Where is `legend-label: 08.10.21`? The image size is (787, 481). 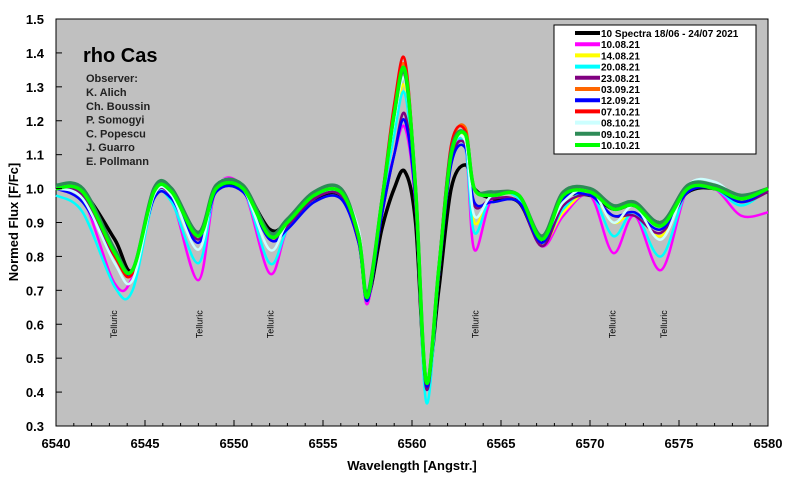 legend-label: 08.10.21 is located at coordinates (620, 124).